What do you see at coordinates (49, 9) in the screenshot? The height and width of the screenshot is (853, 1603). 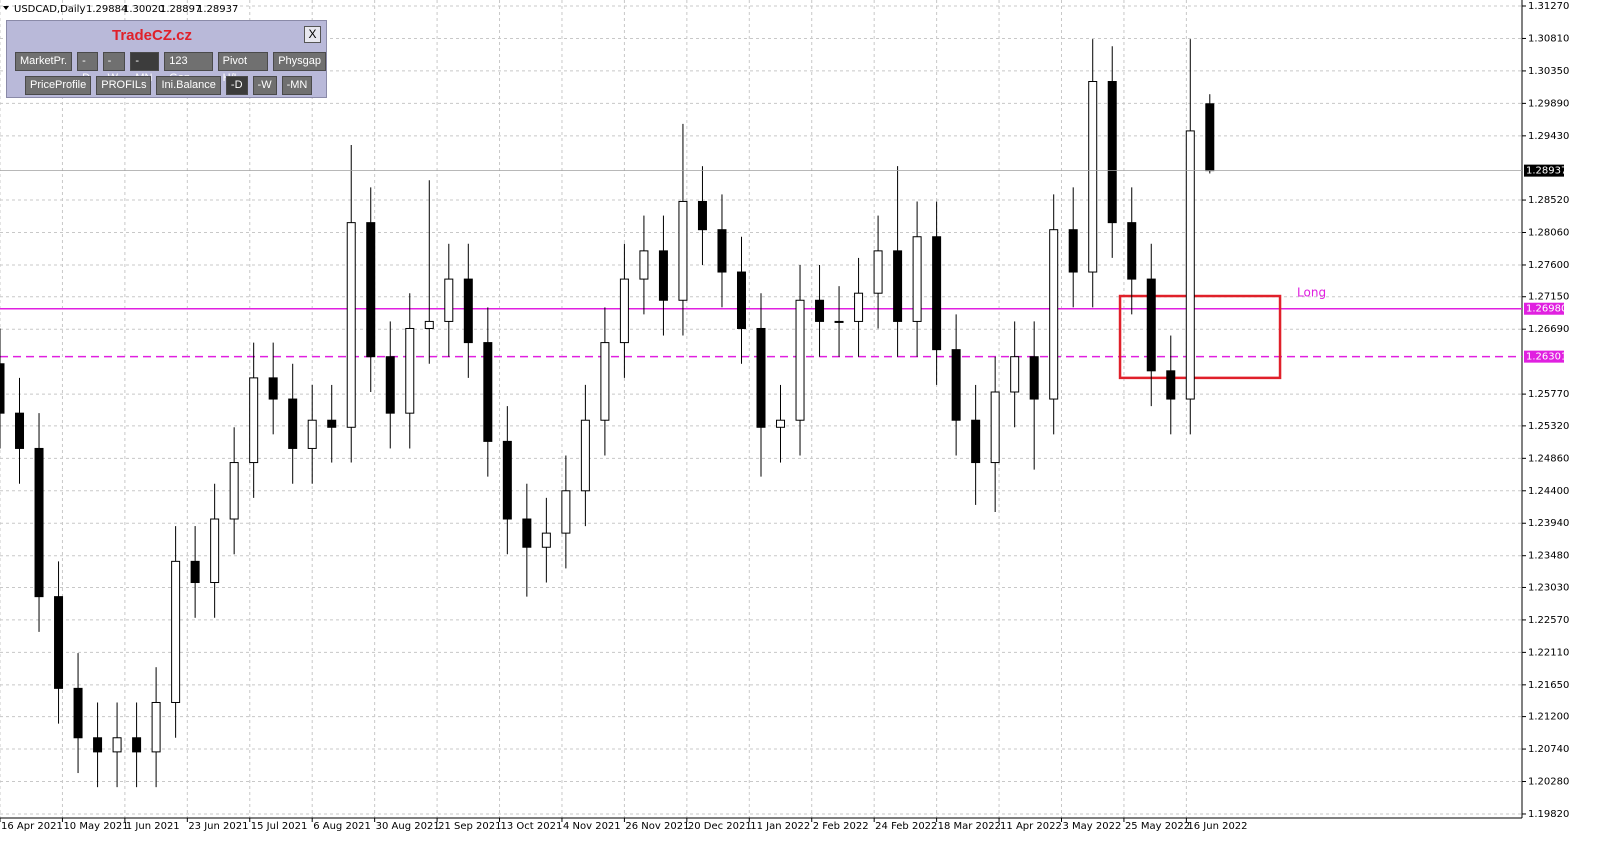 I see `chart-title: USDCAD,Daily` at bounding box center [49, 9].